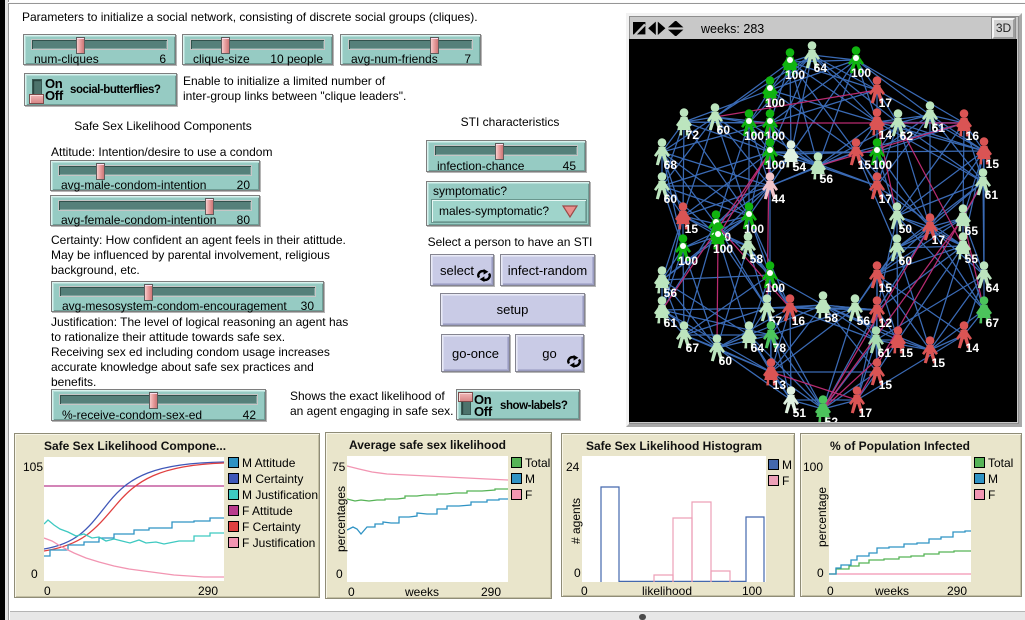 The width and height of the screenshot is (1025, 620). I want to click on svg-text: 51, so click(800, 413).